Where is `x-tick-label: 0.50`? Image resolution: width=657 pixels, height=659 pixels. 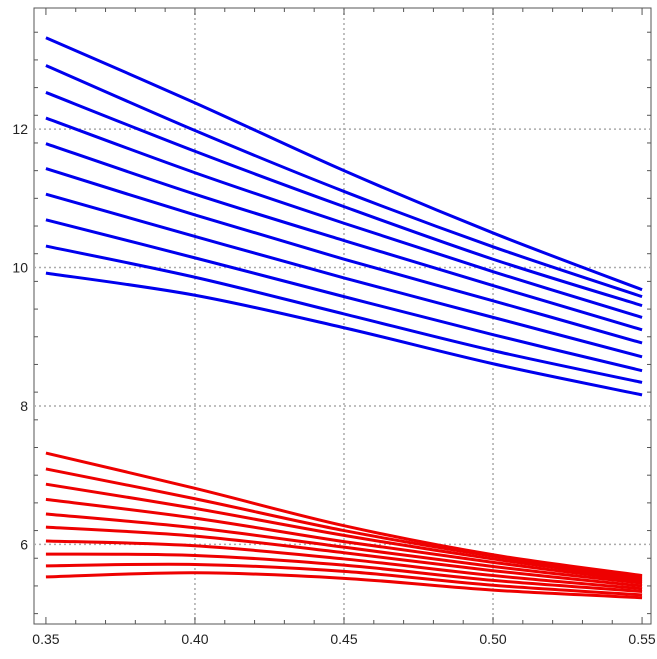
x-tick-label: 0.50 is located at coordinates (492, 639).